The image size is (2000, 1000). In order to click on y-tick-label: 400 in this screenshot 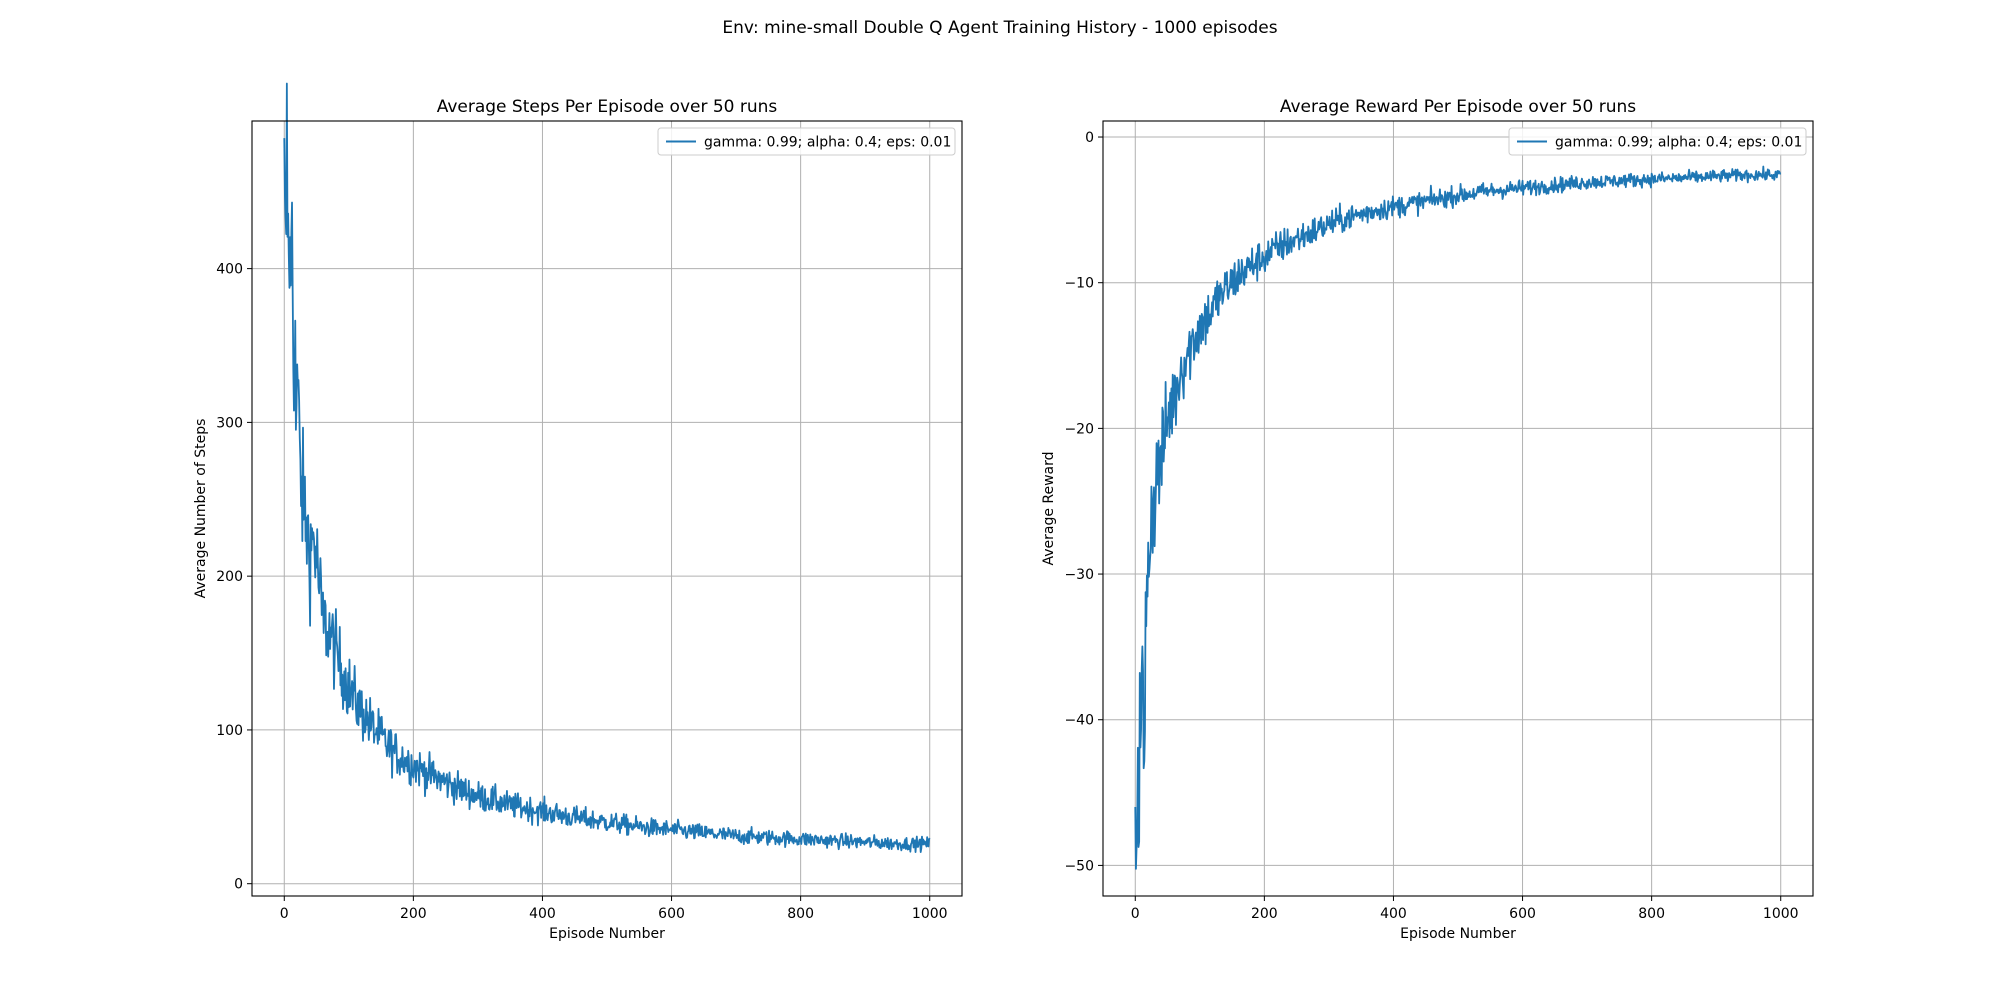, I will do `click(229, 270)`.